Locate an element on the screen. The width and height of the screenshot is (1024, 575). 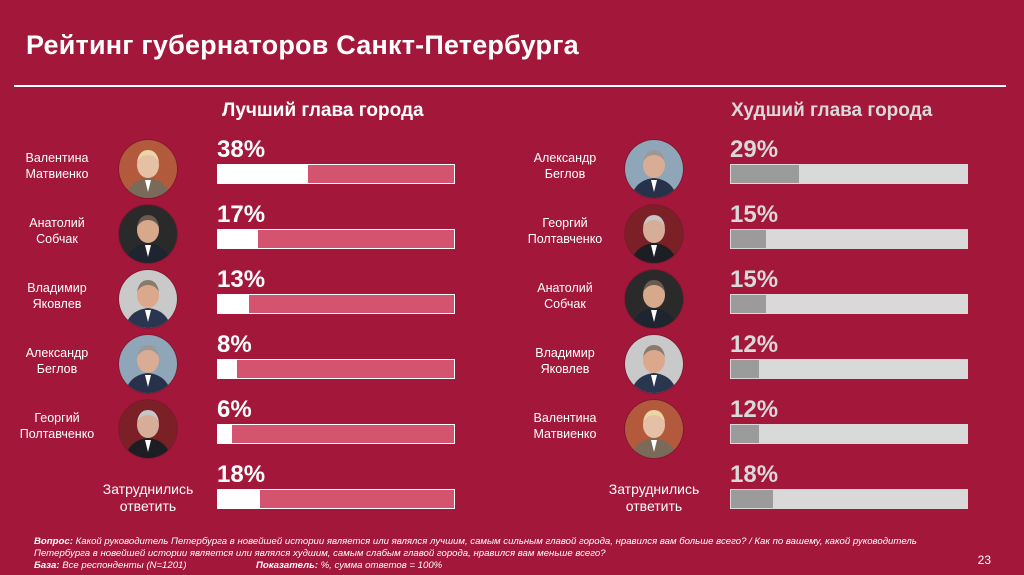
slide-title: Рейтинг губернаторов Санкт-Петербурга is located at coordinates (302, 45).